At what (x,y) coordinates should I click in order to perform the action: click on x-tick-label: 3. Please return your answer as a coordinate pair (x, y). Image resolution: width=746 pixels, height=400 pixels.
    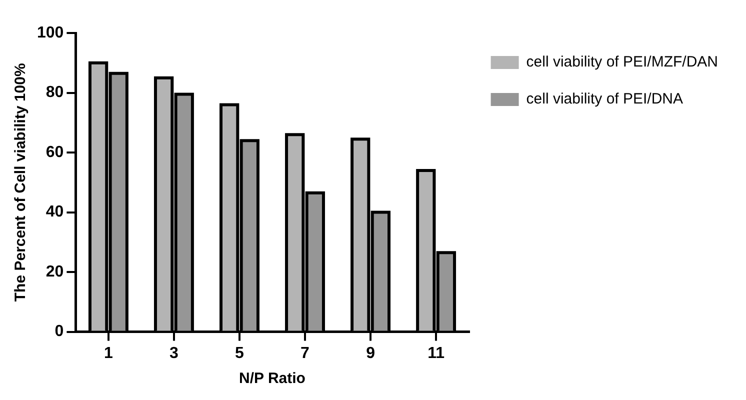
    Looking at the image, I should click on (174, 353).